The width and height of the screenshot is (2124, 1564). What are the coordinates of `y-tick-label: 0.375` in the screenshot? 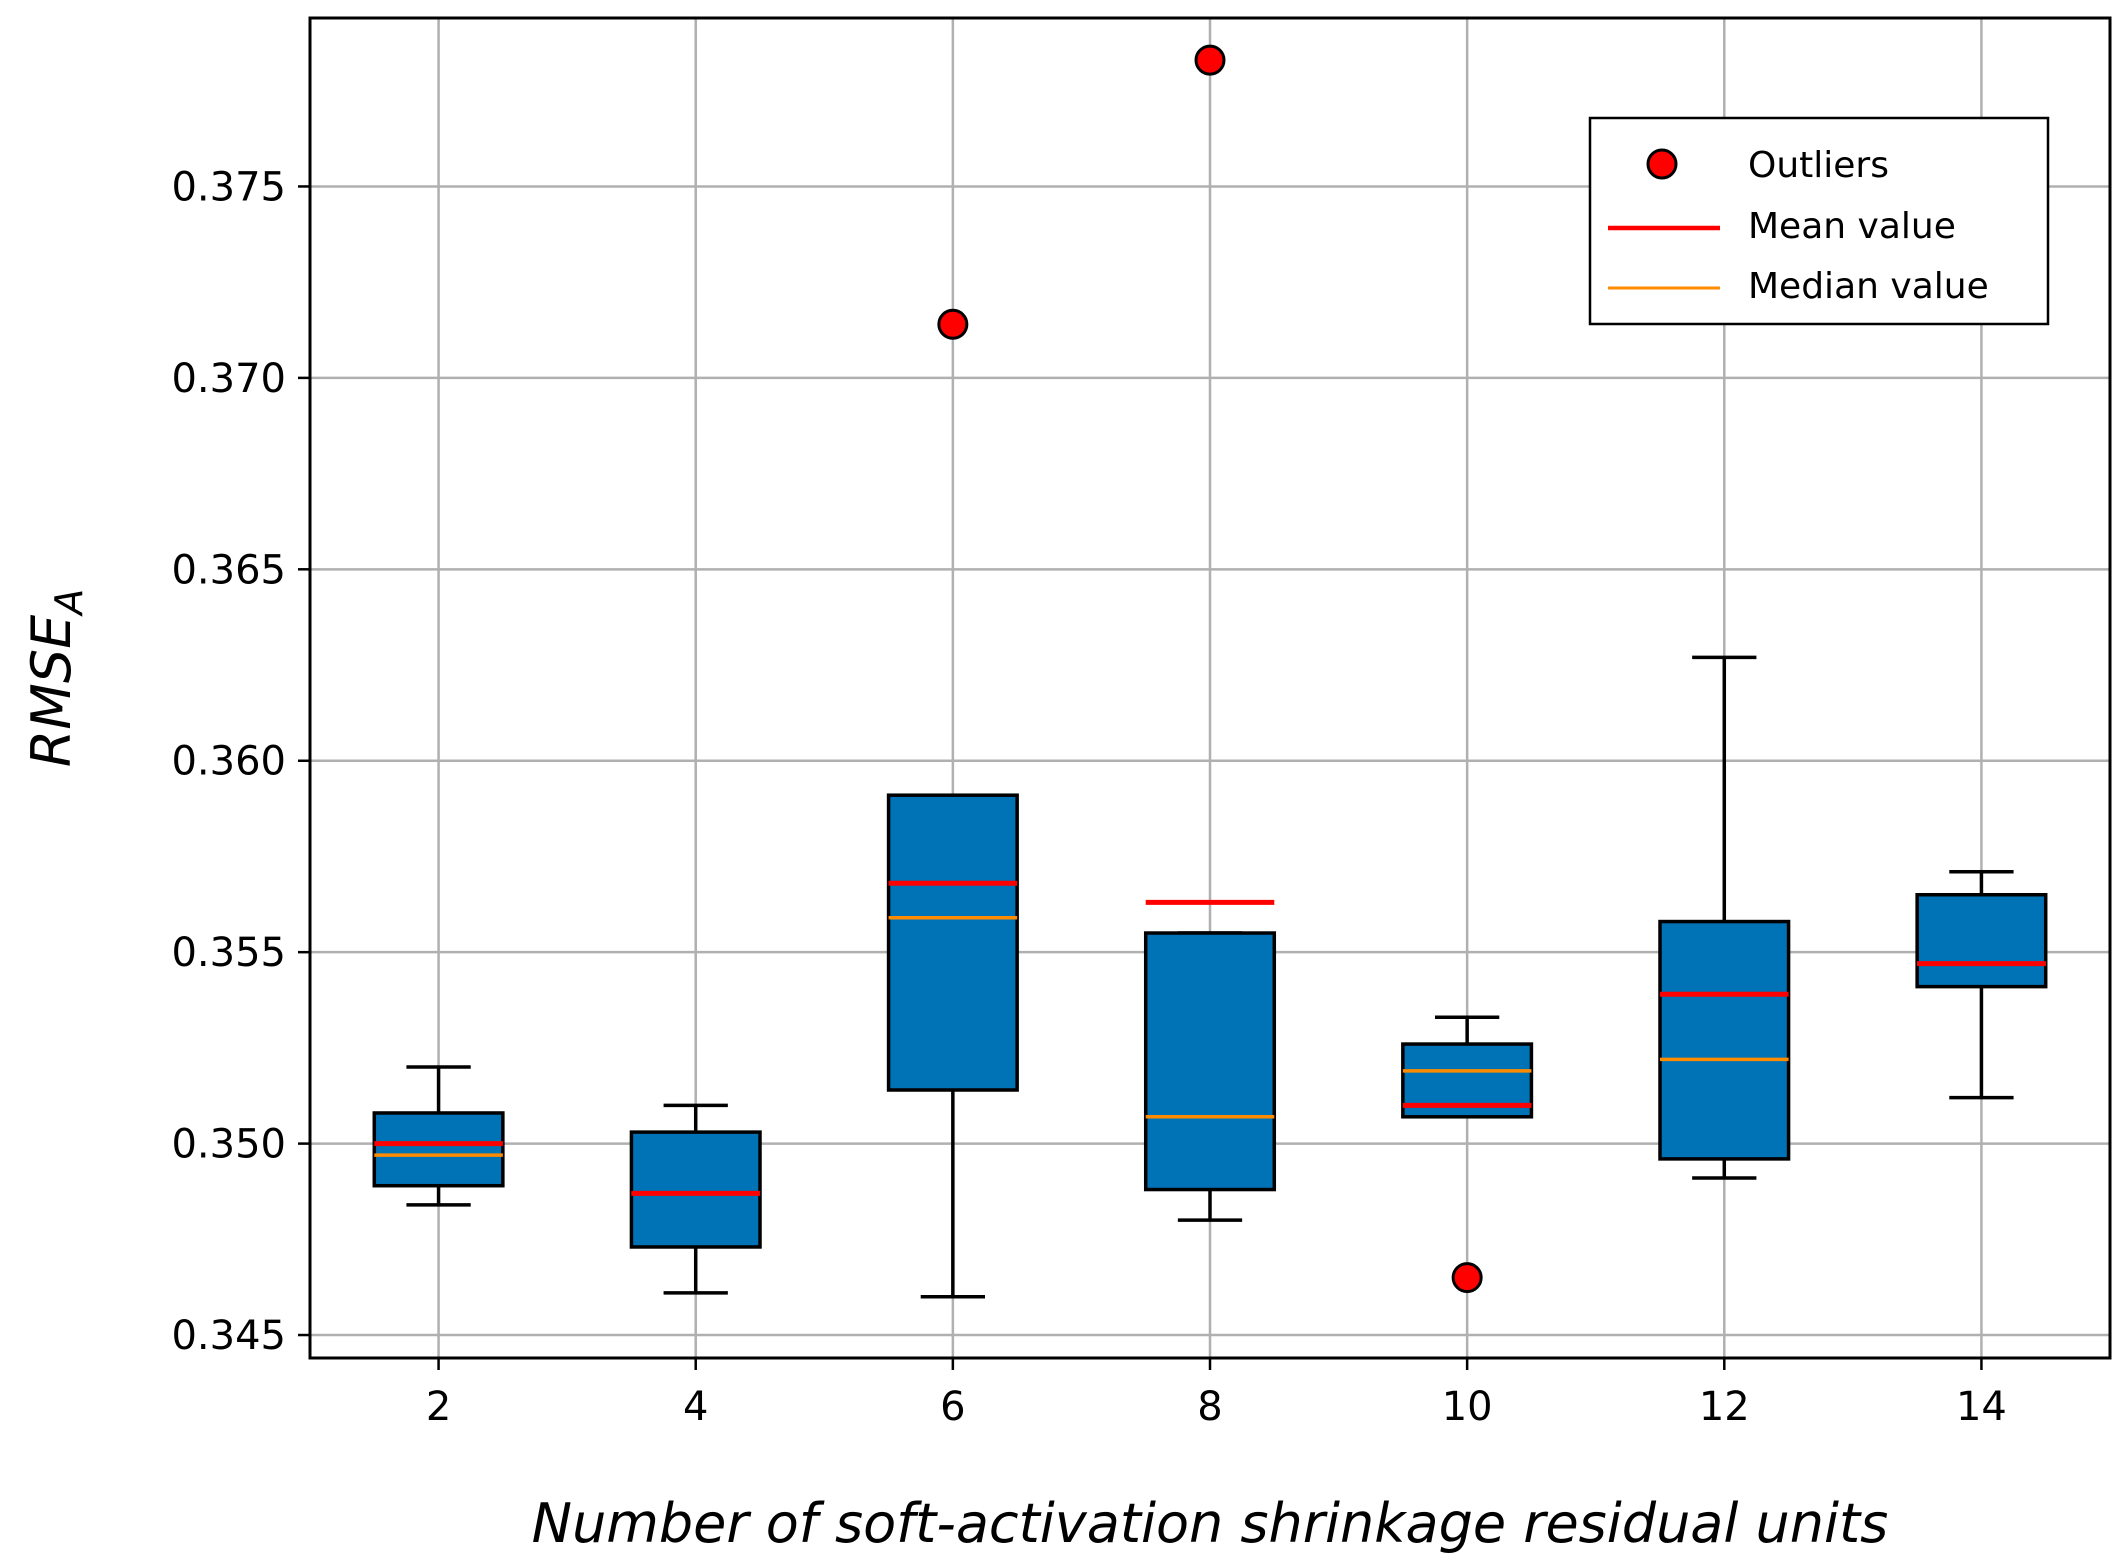 It's located at (228, 187).